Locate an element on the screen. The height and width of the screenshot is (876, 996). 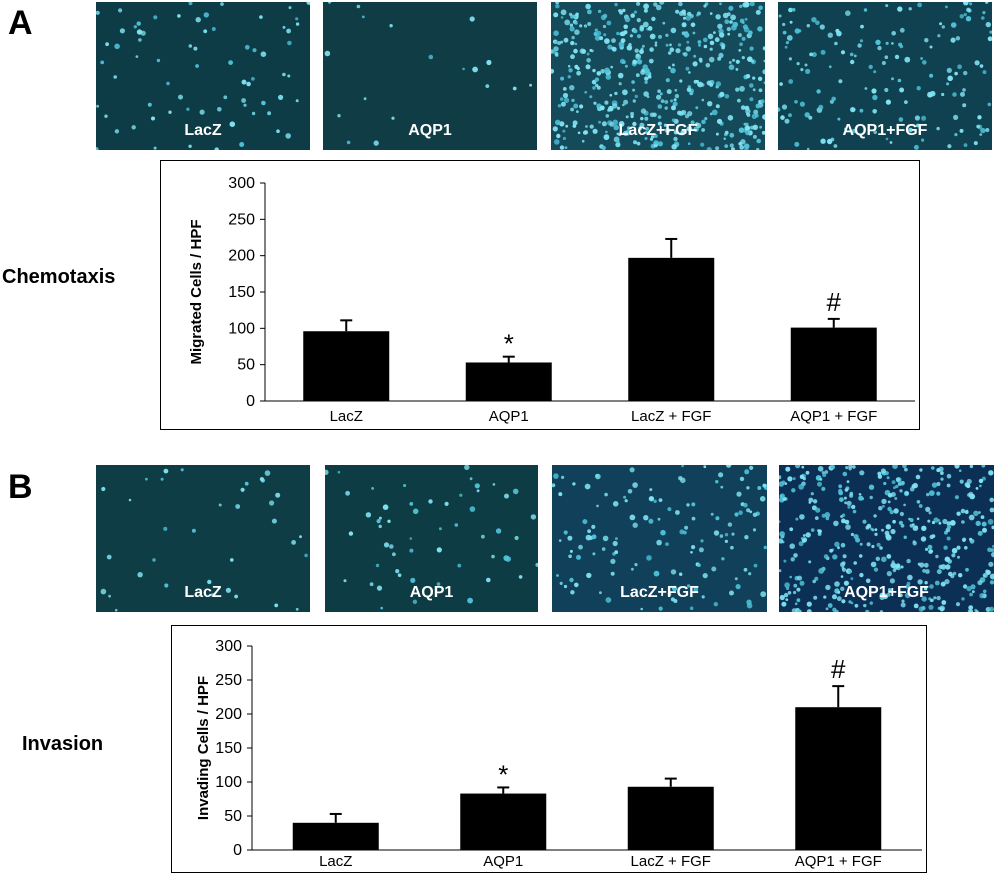
panel-letter-a: A is located at coordinates (20, 23).